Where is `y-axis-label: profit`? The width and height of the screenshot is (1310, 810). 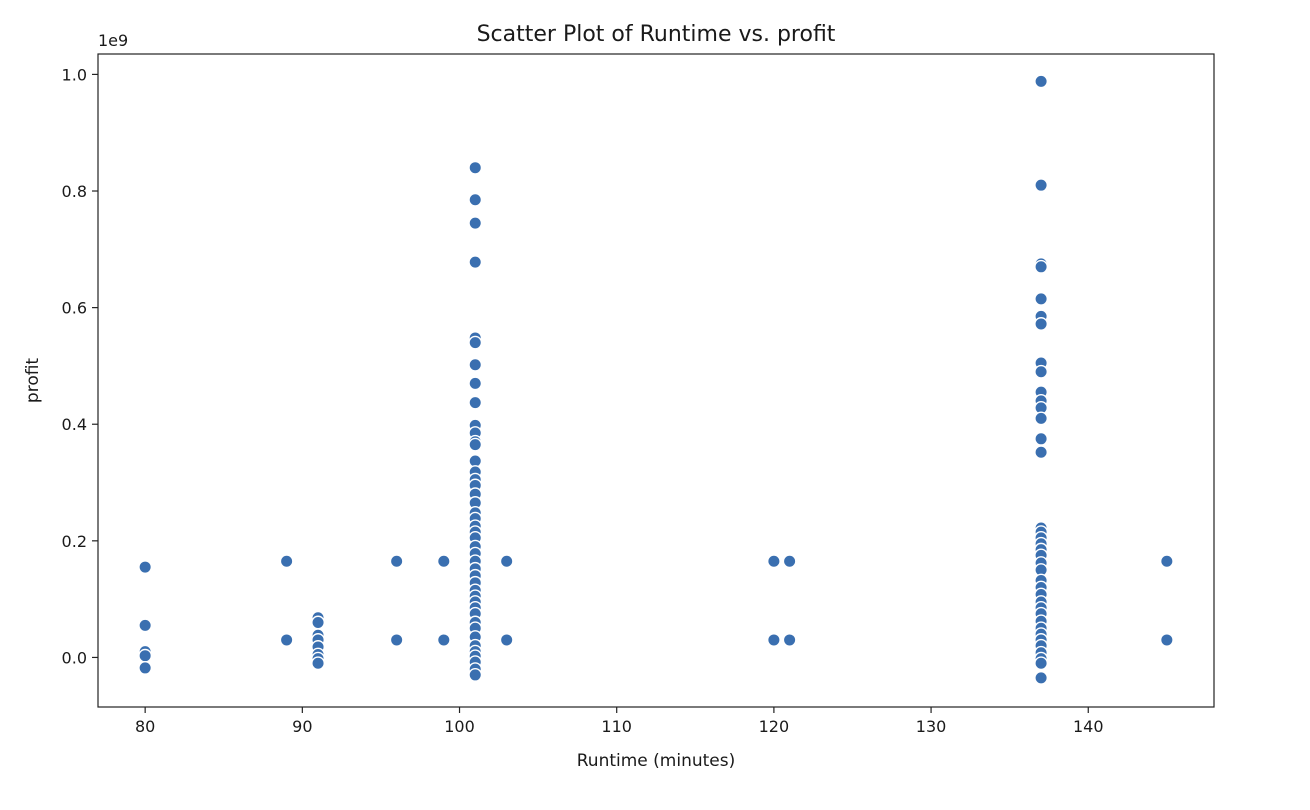
y-axis-label: profit is located at coordinates (33, 381).